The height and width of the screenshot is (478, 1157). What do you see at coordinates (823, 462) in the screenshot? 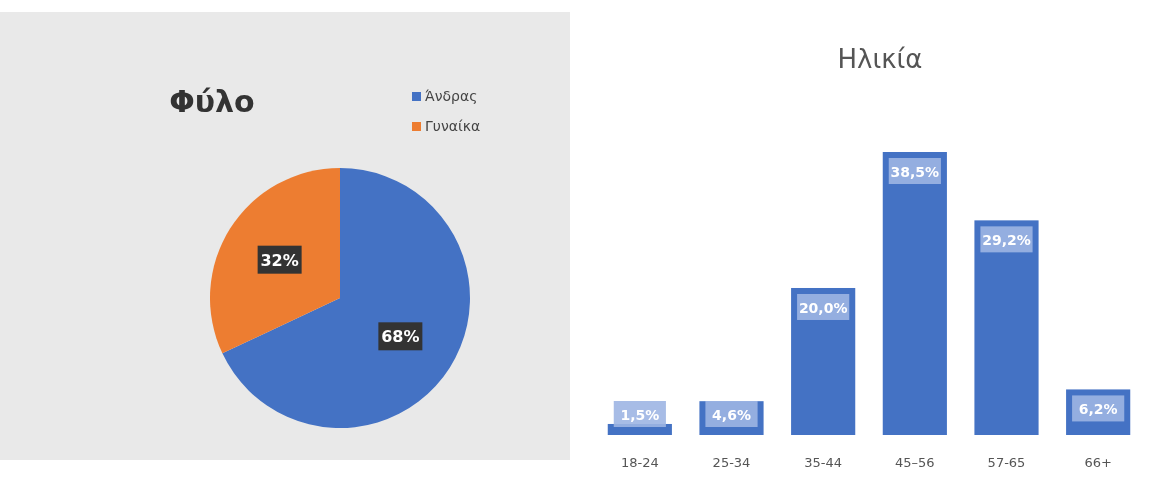
I see `x-tick-label: 35-44` at bounding box center [823, 462].